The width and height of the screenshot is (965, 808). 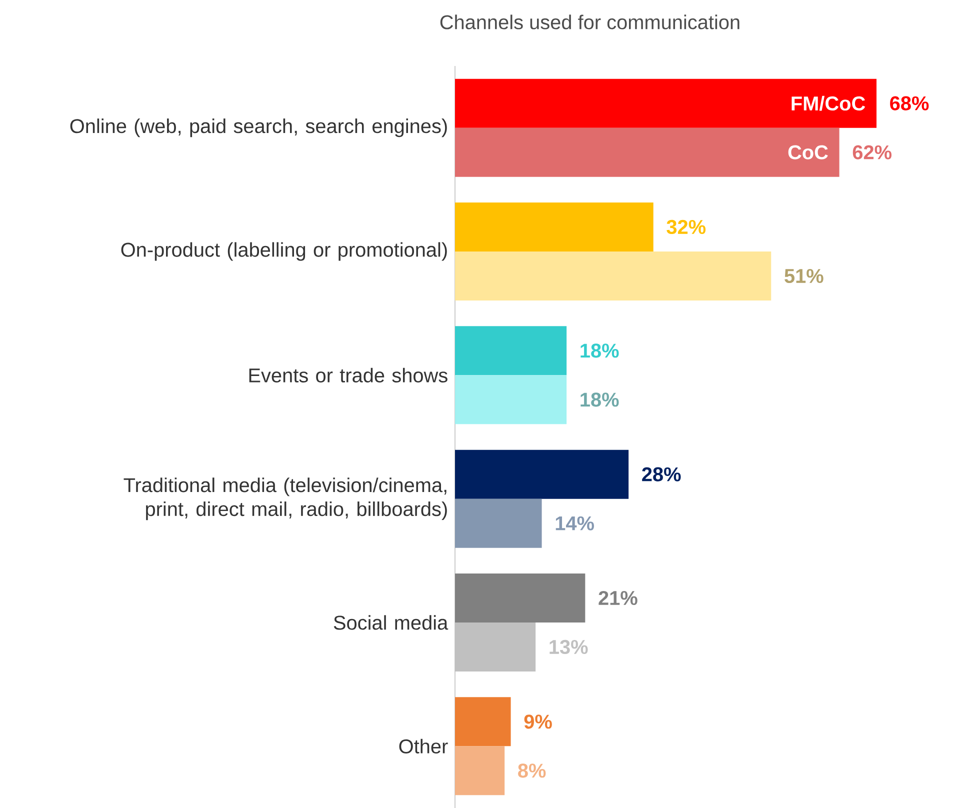 I want to click on data-label: 68%, so click(x=909, y=103).